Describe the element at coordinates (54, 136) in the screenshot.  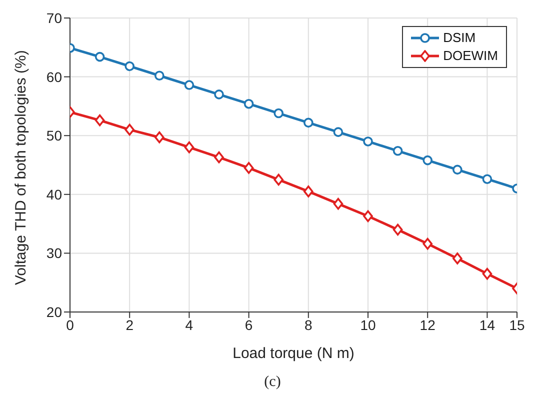
I see `y-tick-label: 50` at that location.